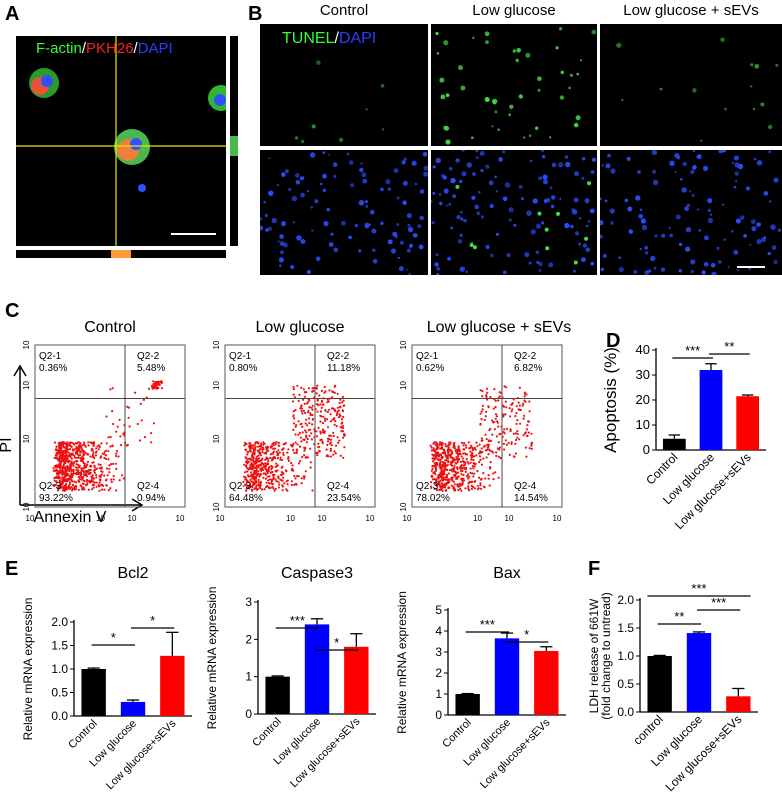  I want to click on apoptotic-dot, so click(586, 238).